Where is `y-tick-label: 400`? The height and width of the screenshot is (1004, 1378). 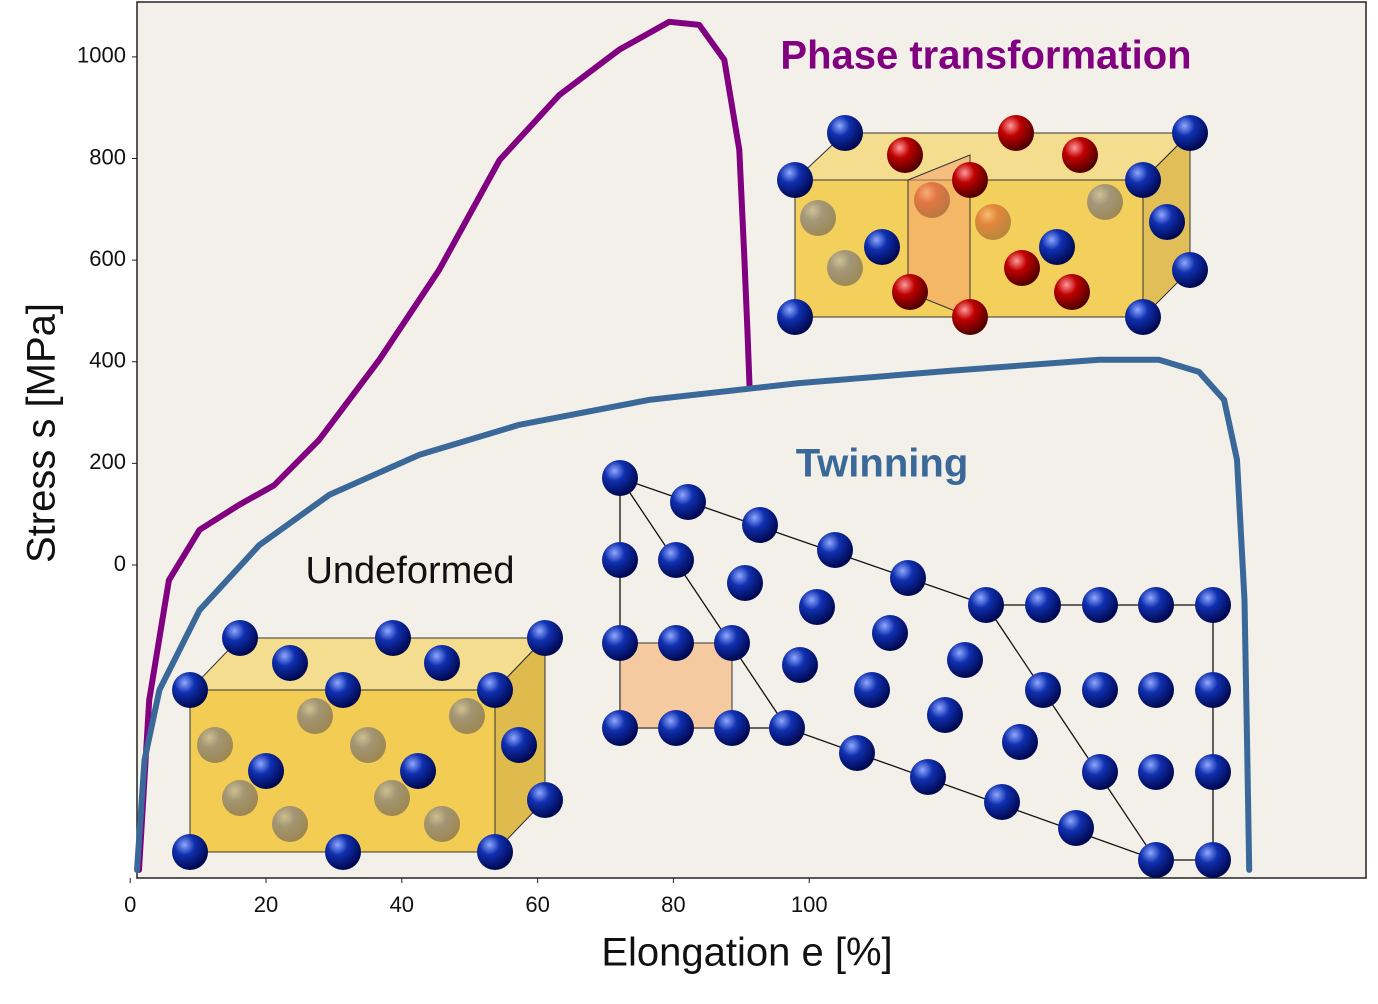 y-tick-label: 400 is located at coordinates (107, 360).